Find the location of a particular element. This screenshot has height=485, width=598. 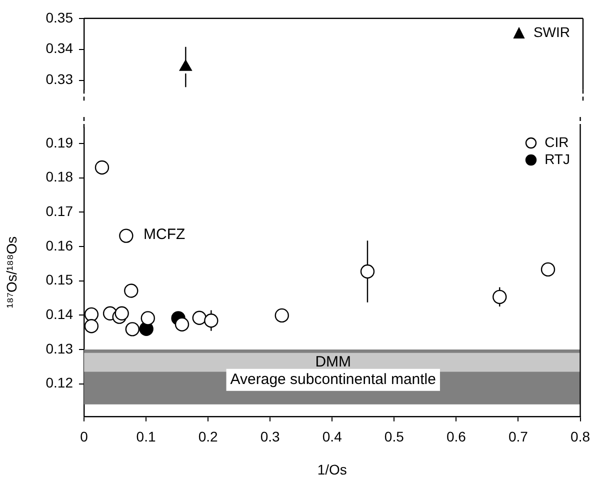

y-tick-label: 0.16 is located at coordinates (60, 245).